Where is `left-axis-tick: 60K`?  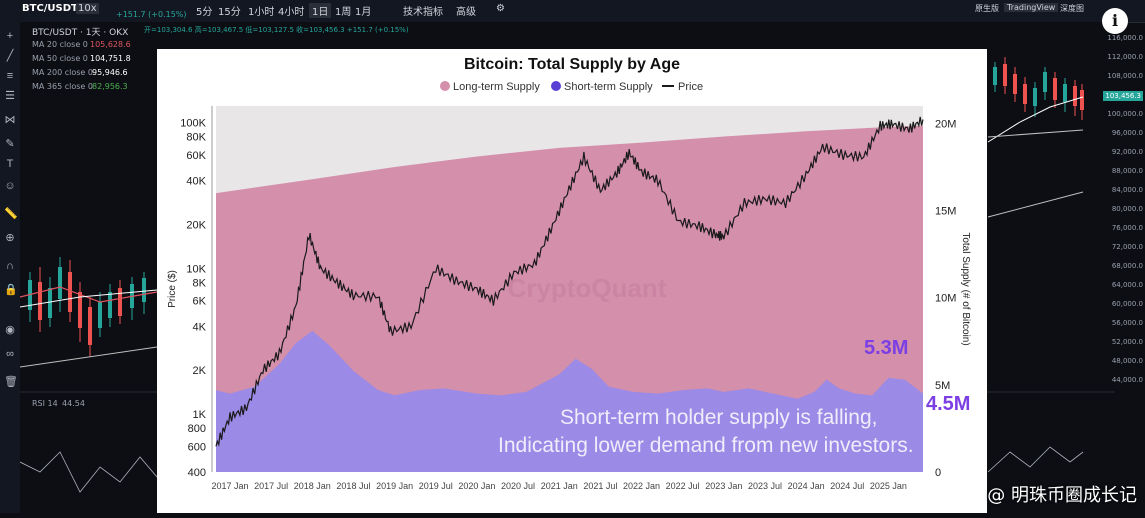 left-axis-tick: 60K is located at coordinates (196, 156).